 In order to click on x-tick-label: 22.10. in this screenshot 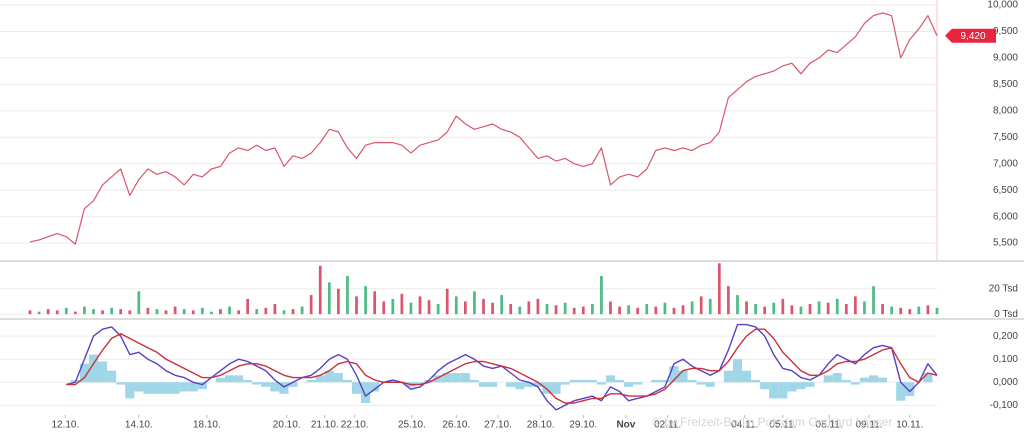, I will do `click(355, 425)`.